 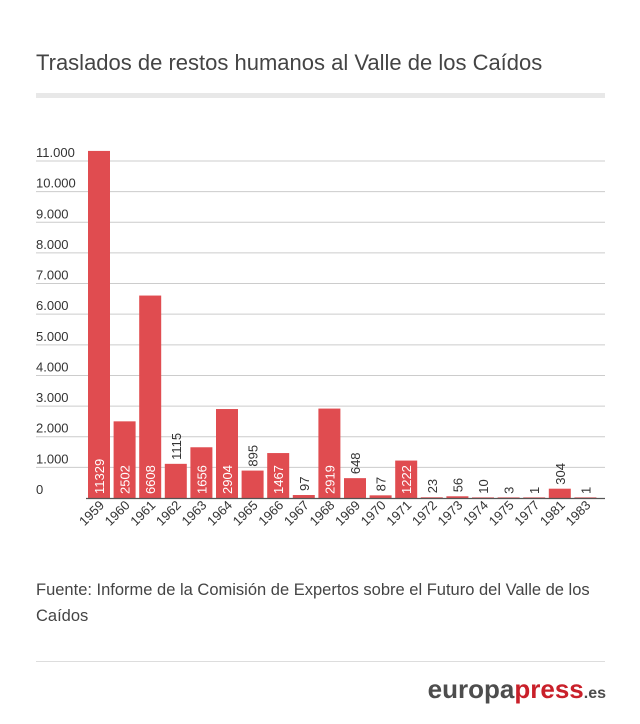 I want to click on y-tick-label: 11.000, so click(x=55, y=152).